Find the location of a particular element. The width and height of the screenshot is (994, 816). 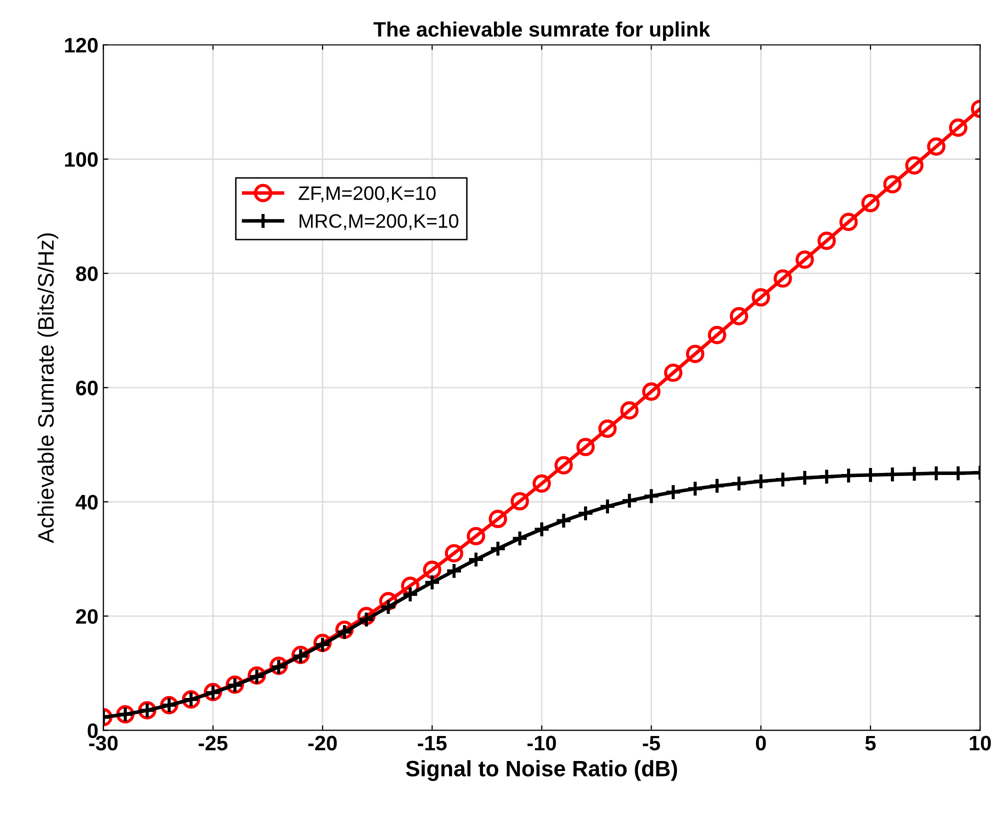

x-tick-label: -20 is located at coordinates (322, 743).